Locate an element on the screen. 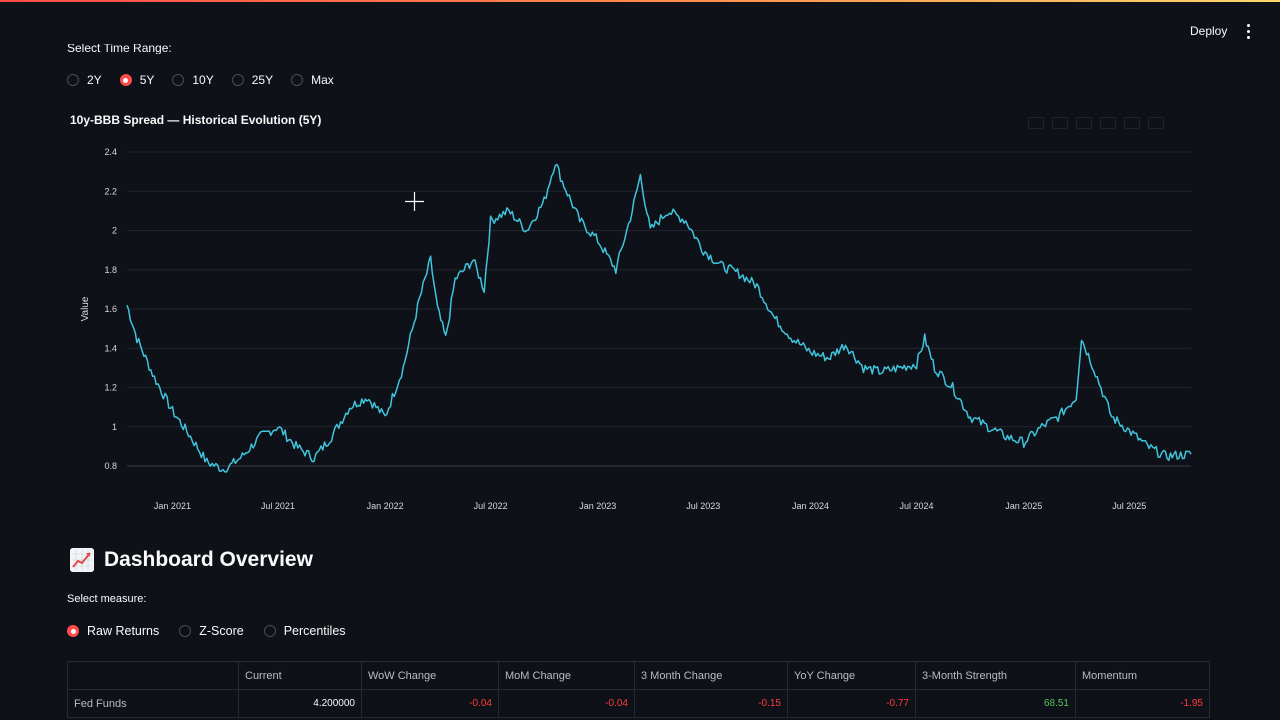 The width and height of the screenshot is (1280, 720). radio-label: 5Y is located at coordinates (147, 80).